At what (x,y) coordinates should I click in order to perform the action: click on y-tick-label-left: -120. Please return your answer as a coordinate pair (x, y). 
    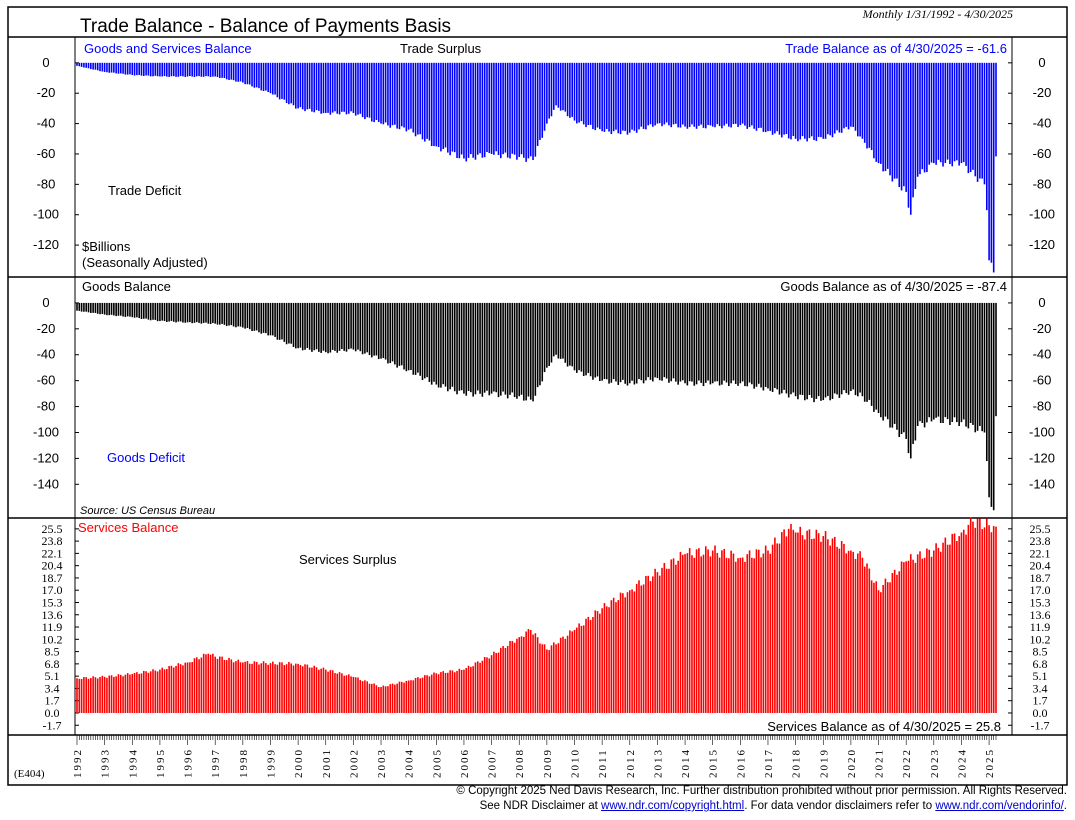
    Looking at the image, I should click on (46, 244).